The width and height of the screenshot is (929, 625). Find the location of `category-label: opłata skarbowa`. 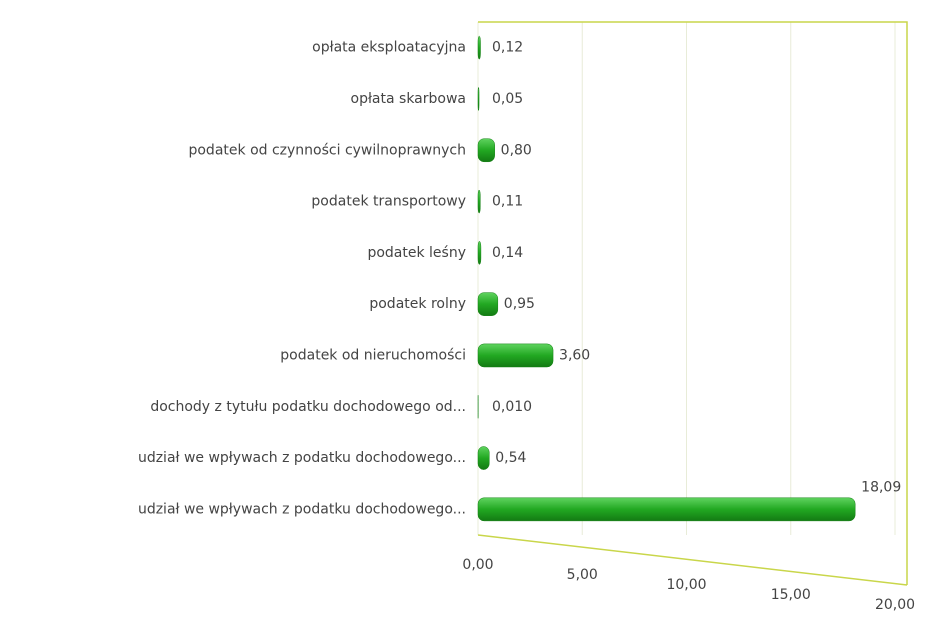

category-label: opłata skarbowa is located at coordinates (409, 99).